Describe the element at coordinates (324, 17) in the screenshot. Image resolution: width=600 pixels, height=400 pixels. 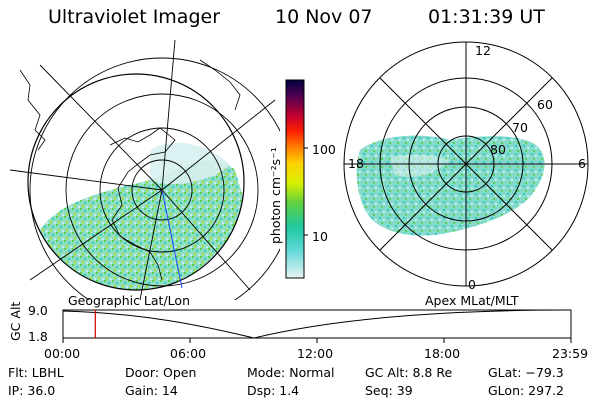
I see `date-label: 10 Nov 07` at that location.